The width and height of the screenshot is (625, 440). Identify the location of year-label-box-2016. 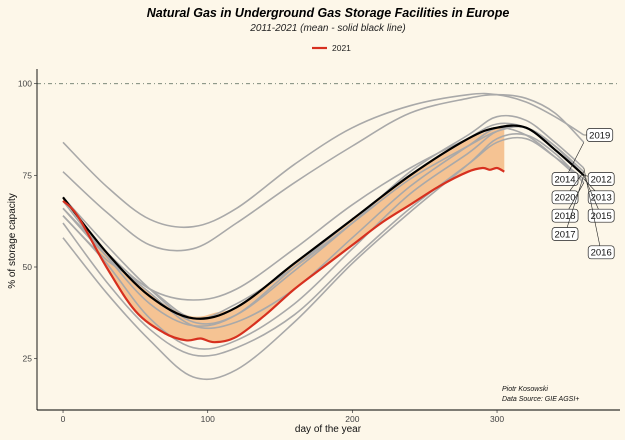
(601, 252).